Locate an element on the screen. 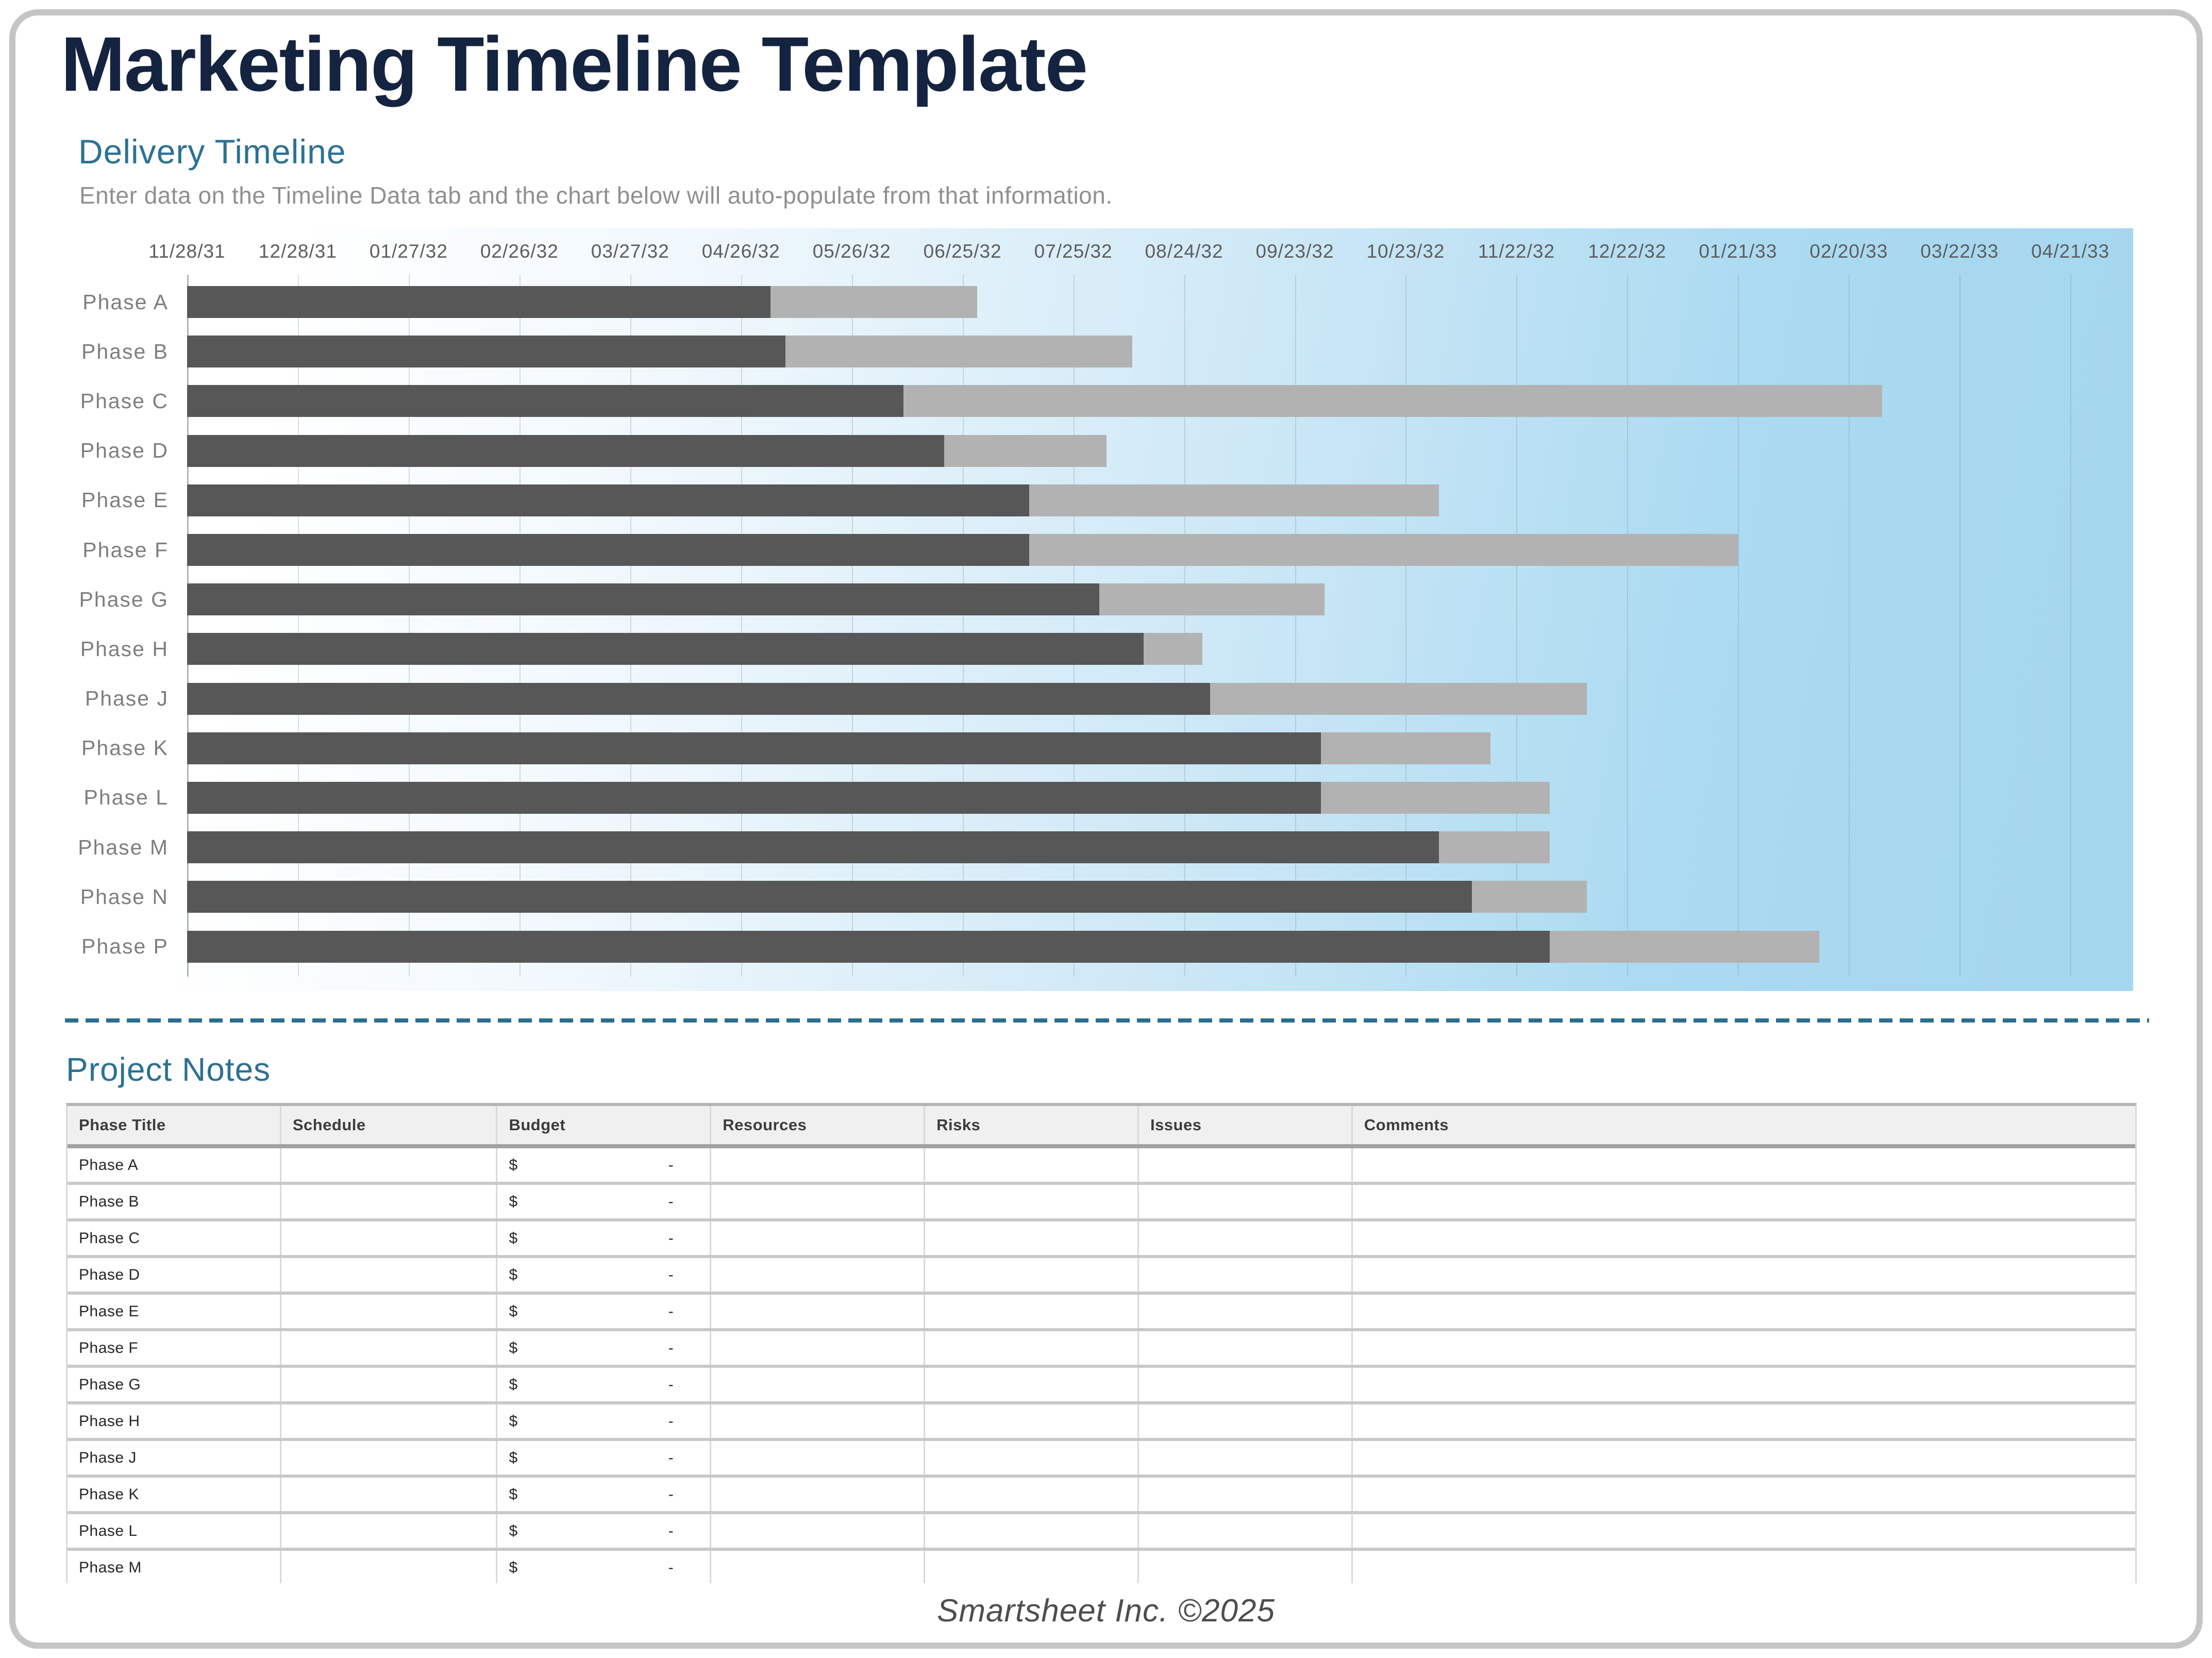  phase-title-cell: Phase H is located at coordinates (174, 1421).